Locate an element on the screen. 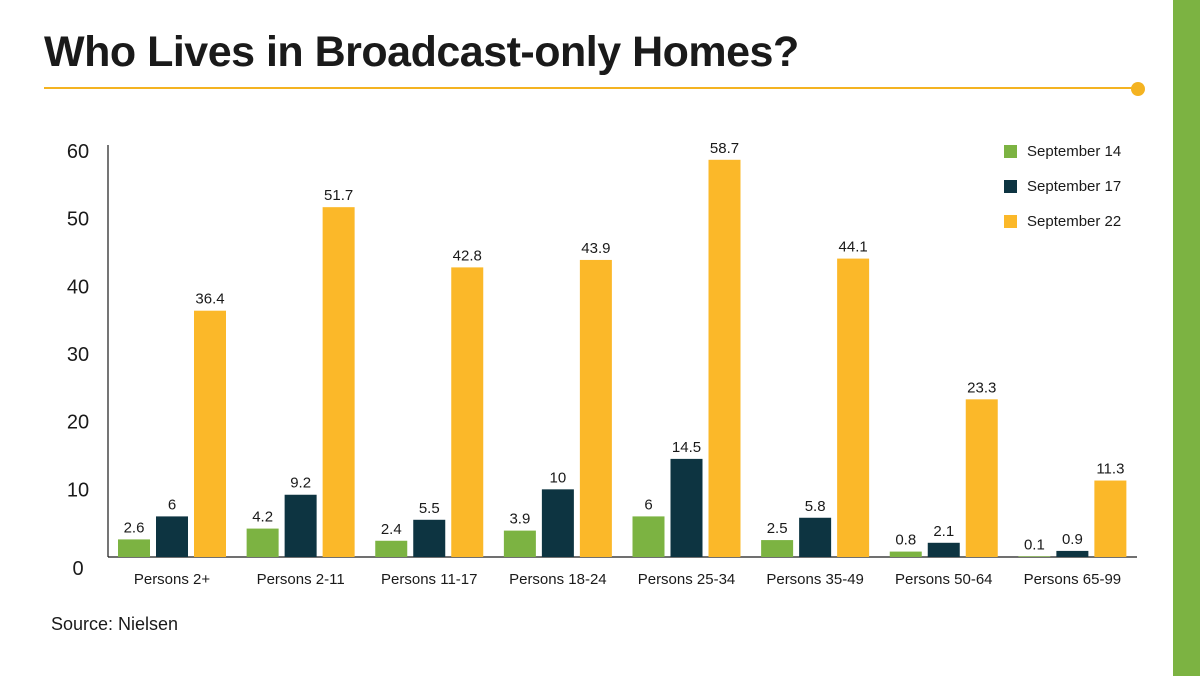 The height and width of the screenshot is (676, 1200). title-underline is located at coordinates (590, 88).